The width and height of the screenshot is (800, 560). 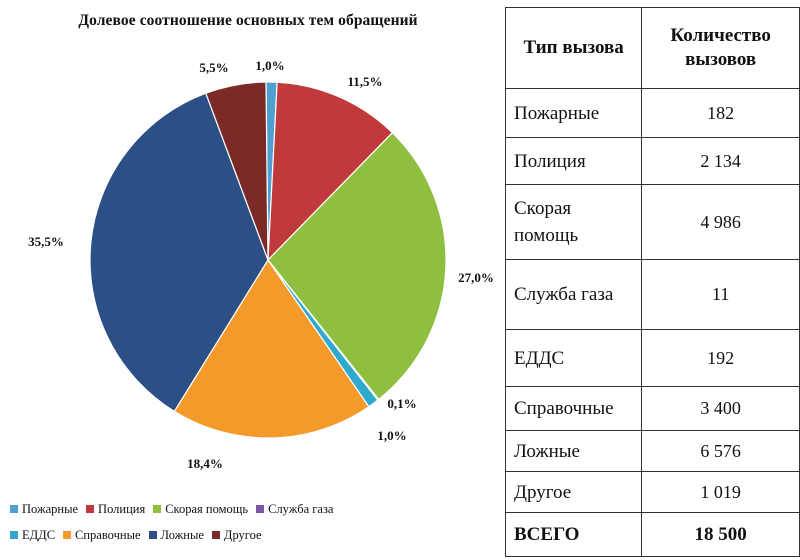 What do you see at coordinates (573, 222) in the screenshot?
I see `cell-type: Скорая помощь` at bounding box center [573, 222].